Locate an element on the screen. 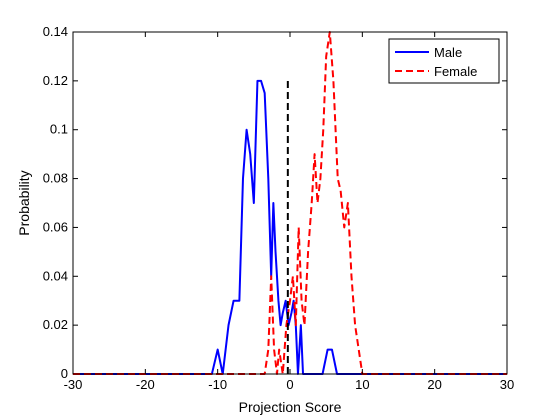 The image size is (560, 420). y-tick-label: 0.14 is located at coordinates (55, 31).